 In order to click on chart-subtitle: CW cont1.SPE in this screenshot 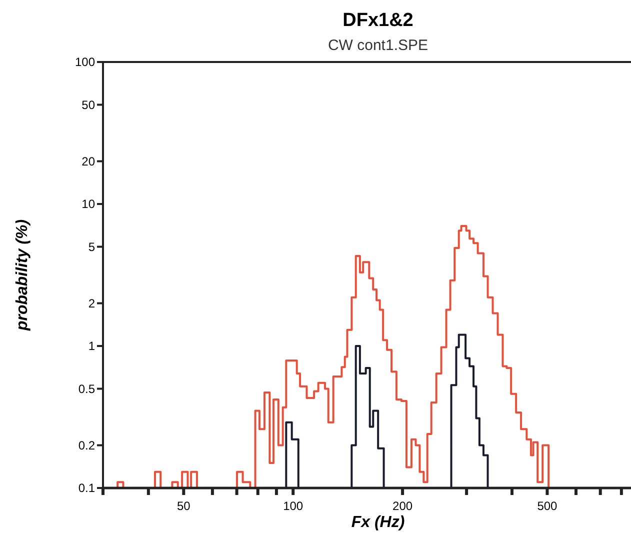, I will do `click(378, 45)`.